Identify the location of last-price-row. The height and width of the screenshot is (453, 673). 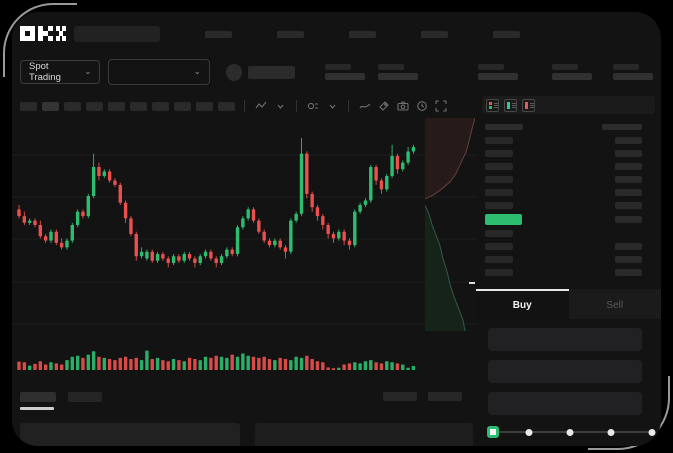
(563, 219).